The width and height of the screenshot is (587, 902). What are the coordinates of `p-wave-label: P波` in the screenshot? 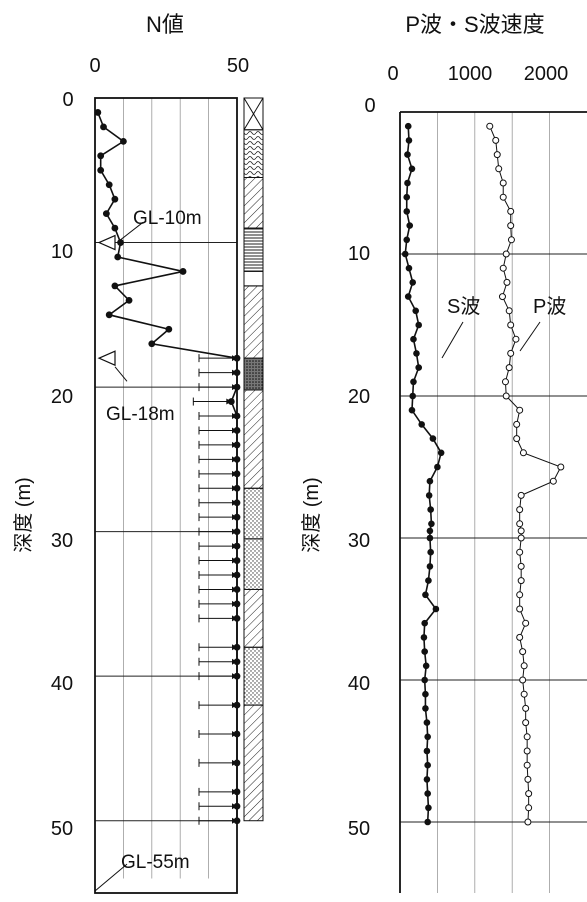 It's located at (549, 306).